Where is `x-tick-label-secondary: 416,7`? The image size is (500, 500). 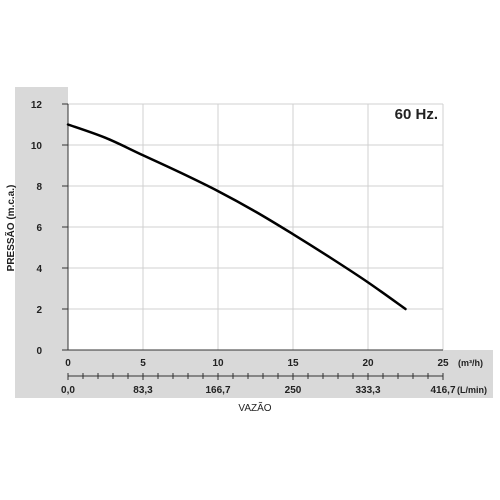 x-tick-label-secondary: 416,7 is located at coordinates (442, 390).